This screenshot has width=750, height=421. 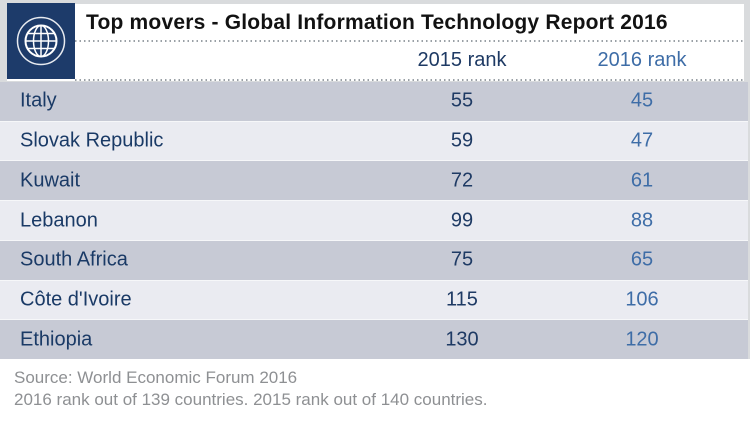 I want to click on rank-2015-value: 130, so click(x=462, y=339).